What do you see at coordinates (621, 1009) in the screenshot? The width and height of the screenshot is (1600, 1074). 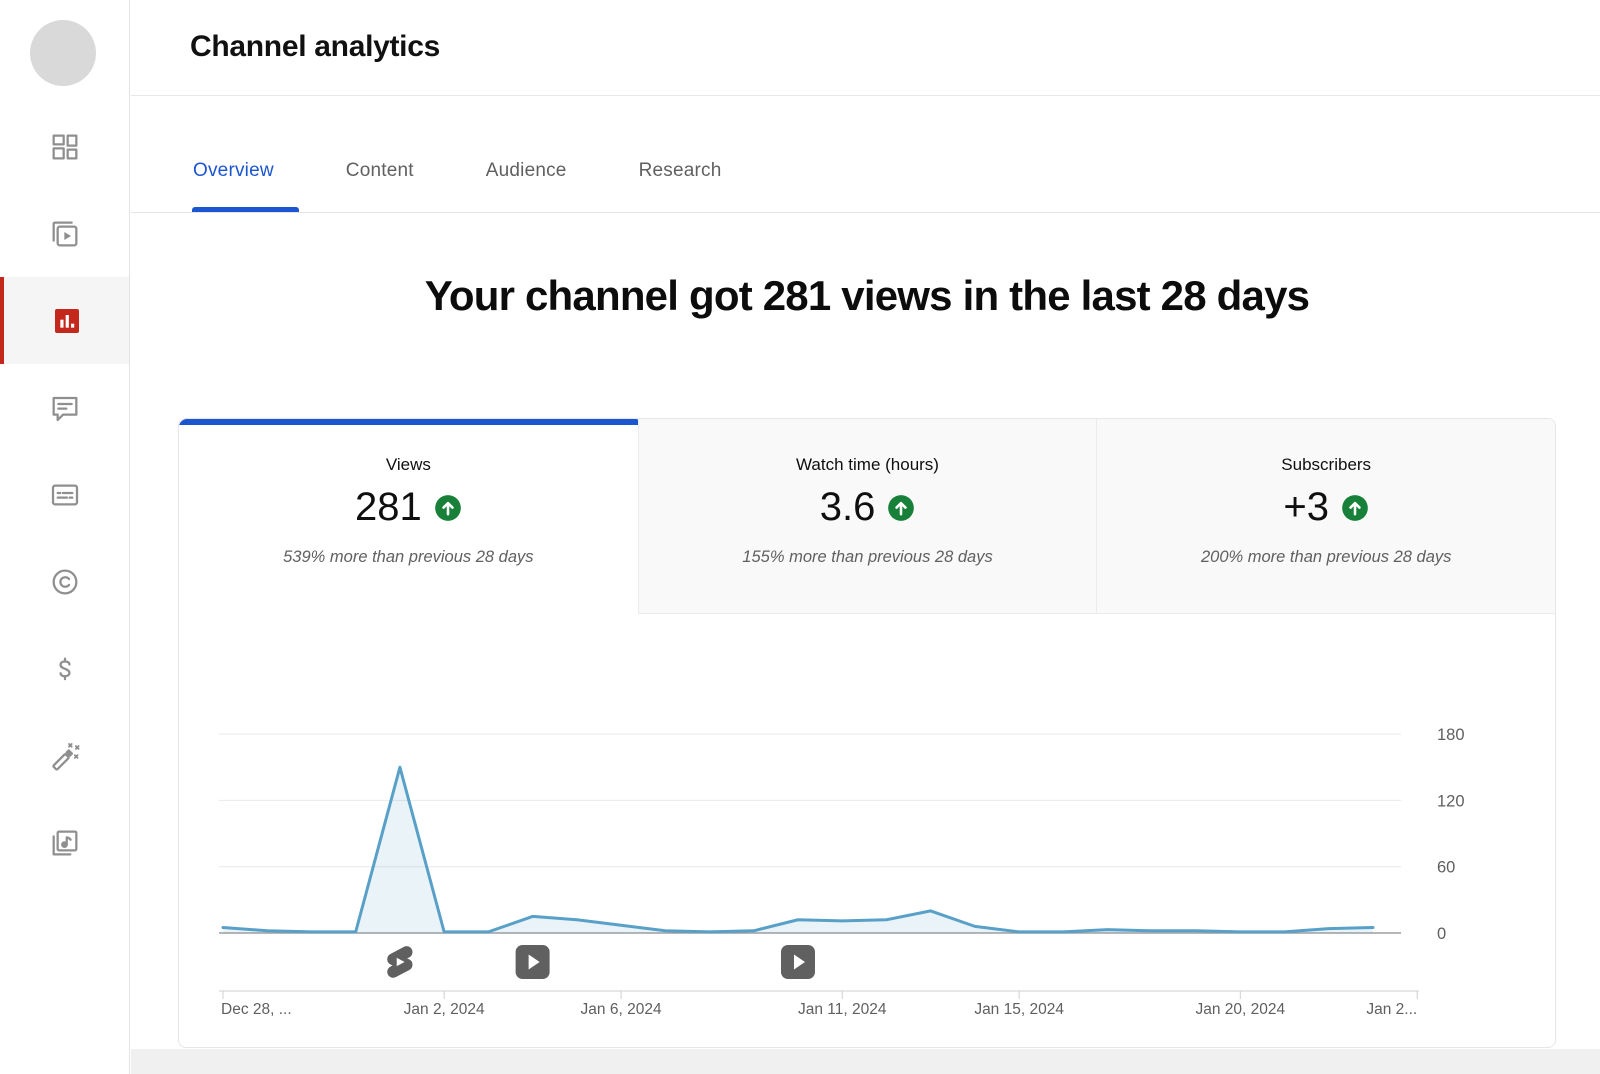 I see `x-axis-label: Jan 6, 2024` at bounding box center [621, 1009].